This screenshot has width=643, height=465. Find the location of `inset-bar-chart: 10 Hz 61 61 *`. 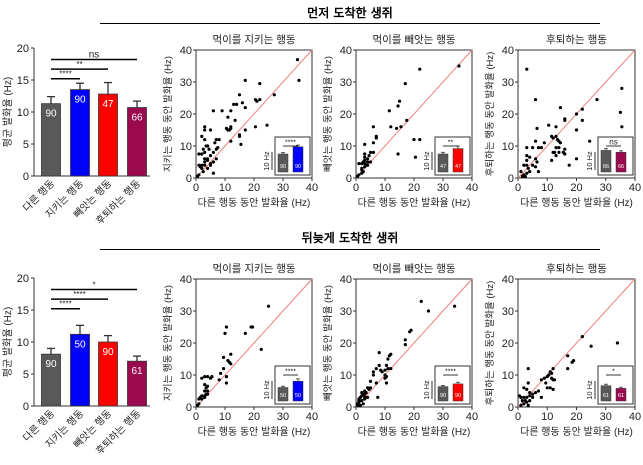

inset-bar-chart: 10 Hz 61 61 * is located at coordinates (609, 385).